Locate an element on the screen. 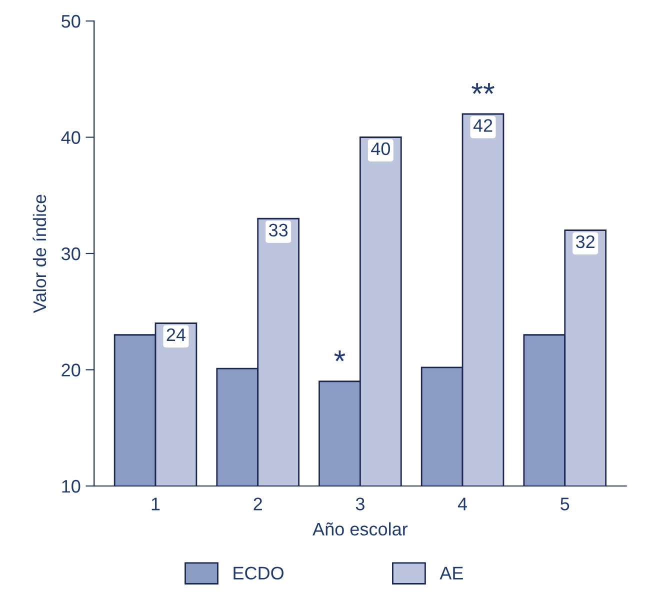 This screenshot has width=649, height=600. y-tick-label: 30 is located at coordinates (71, 253).